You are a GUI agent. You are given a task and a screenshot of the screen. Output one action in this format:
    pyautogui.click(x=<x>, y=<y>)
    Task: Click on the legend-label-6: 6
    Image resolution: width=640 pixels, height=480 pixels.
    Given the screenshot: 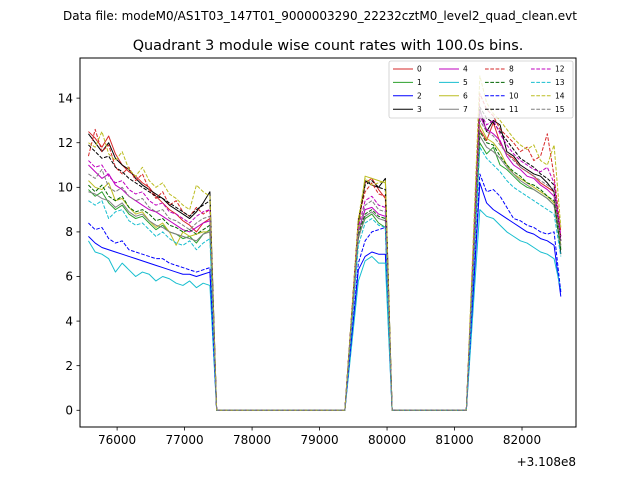 What is the action you would take?
    pyautogui.click(x=465, y=96)
    